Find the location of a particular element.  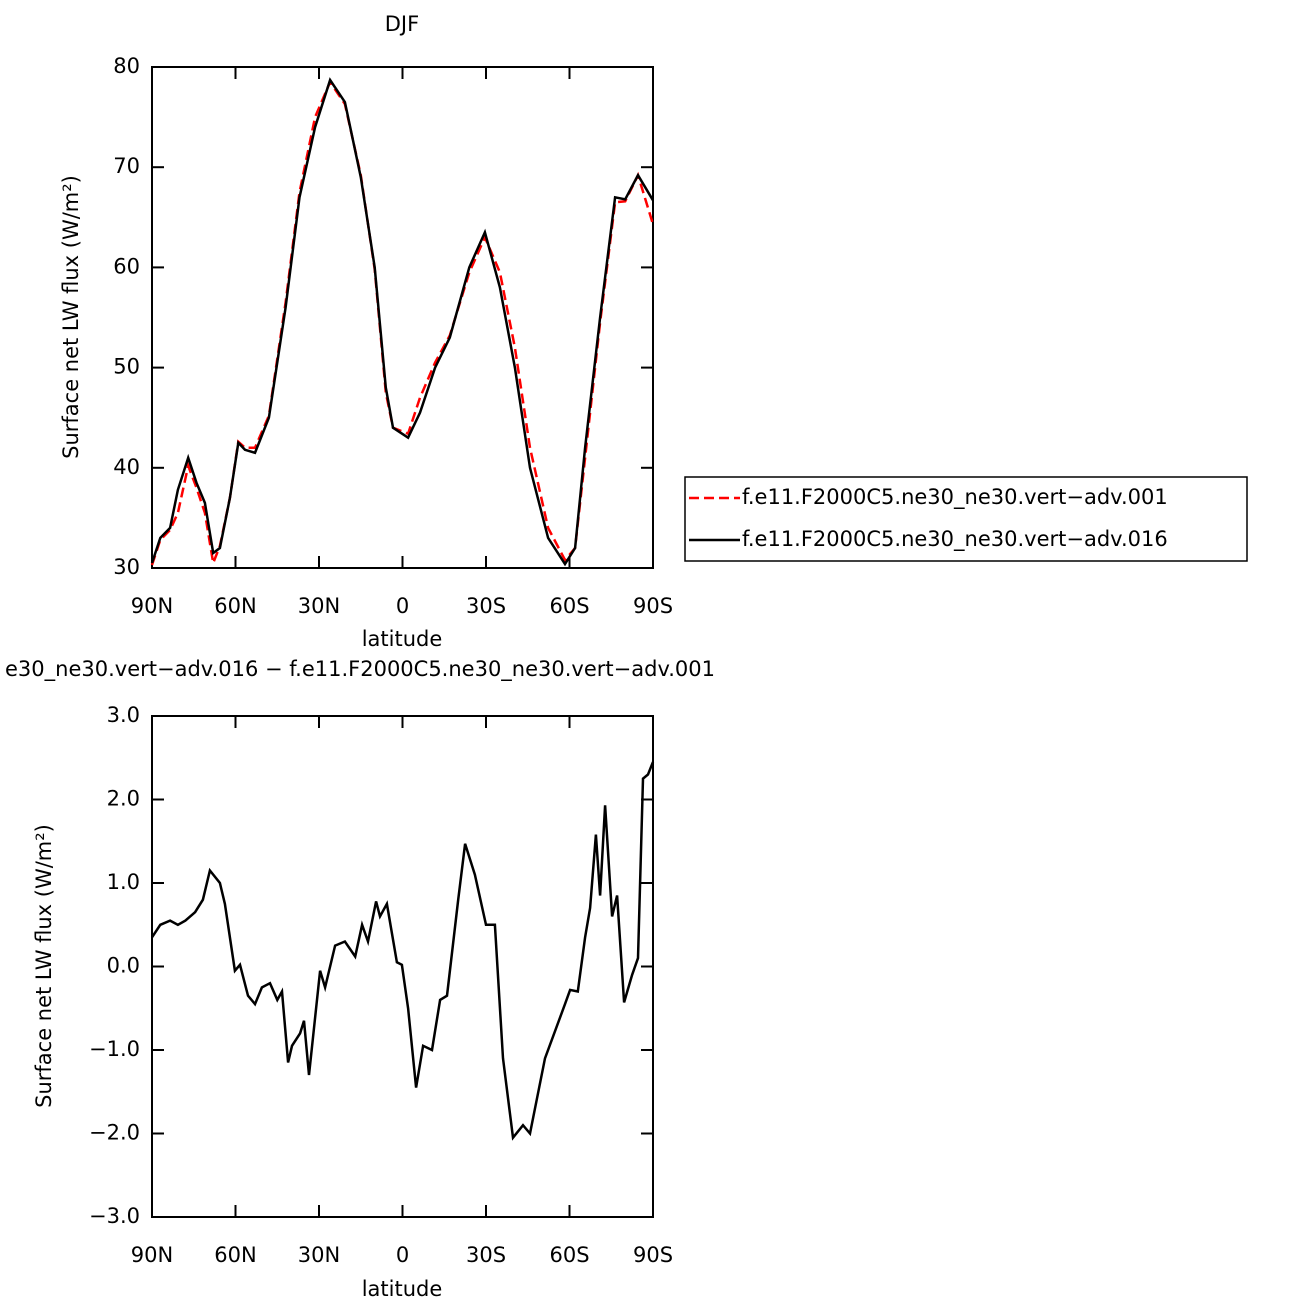

y-tick-label: 30 is located at coordinates (126, 567).